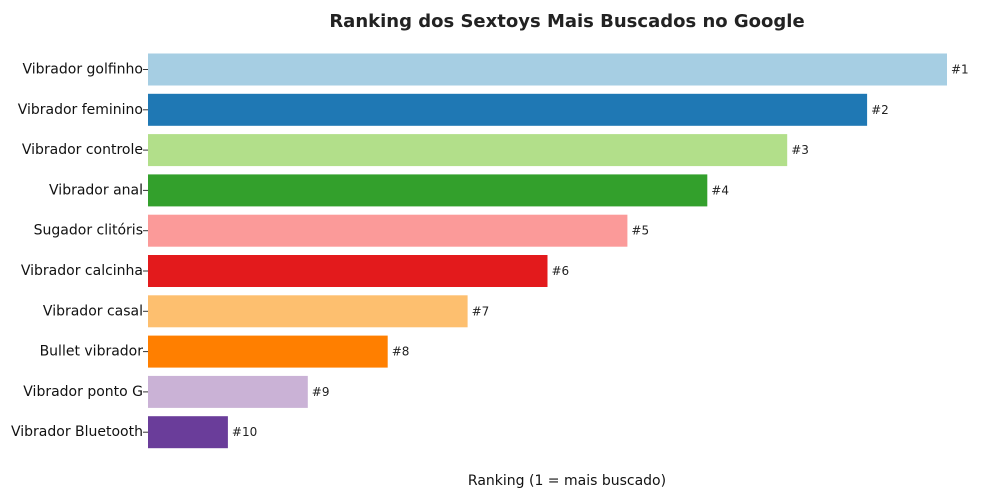  I want to click on data-label-8: #8, so click(401, 352).